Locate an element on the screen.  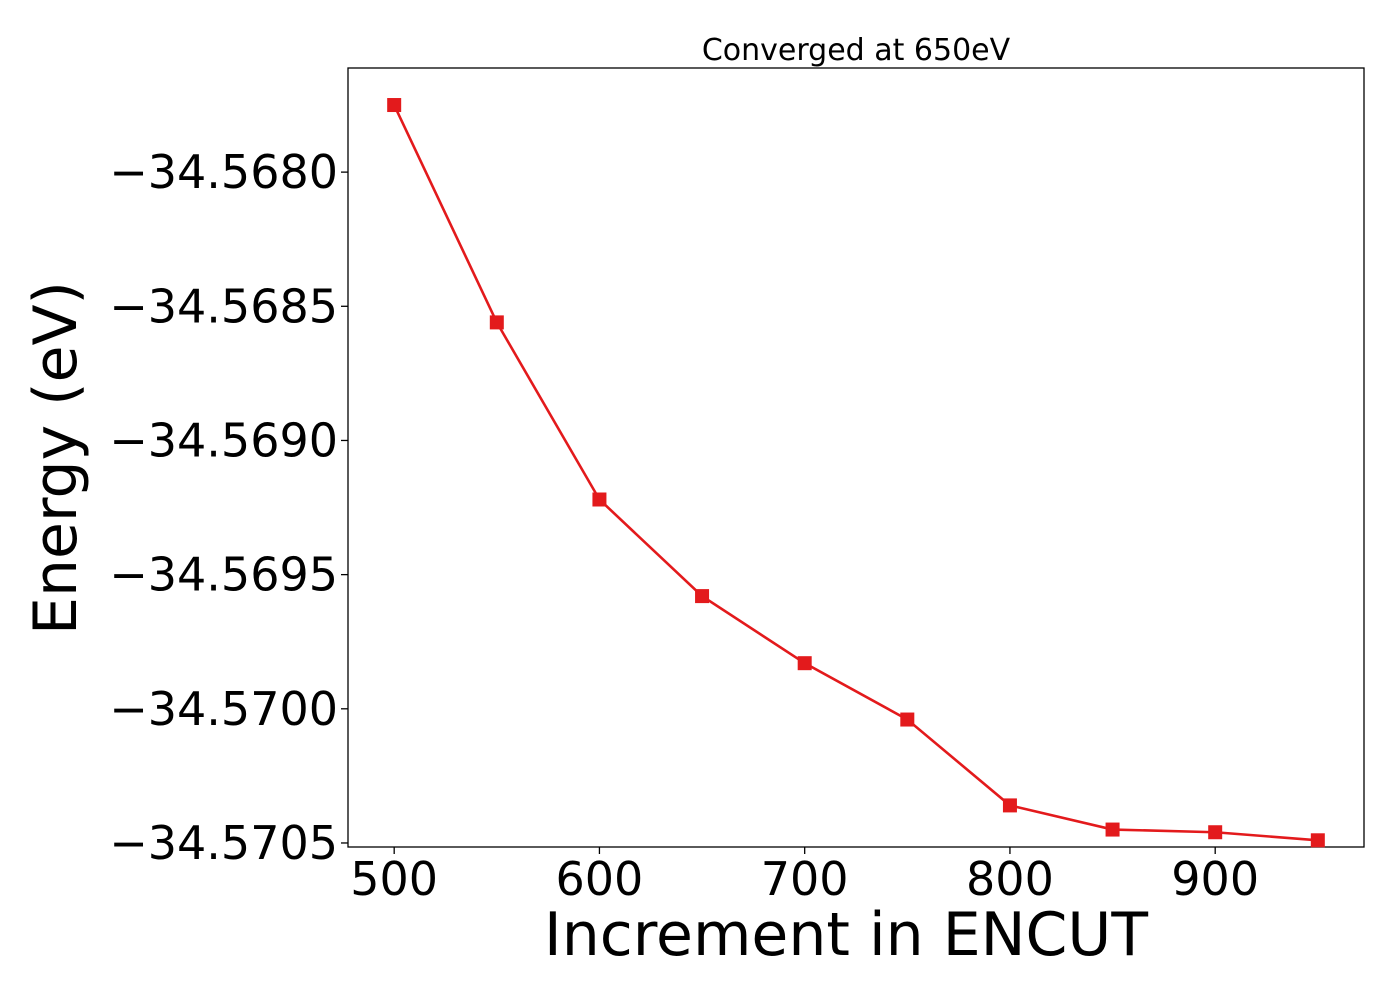
y-tick-label: −34.5700 is located at coordinates (223, 709).